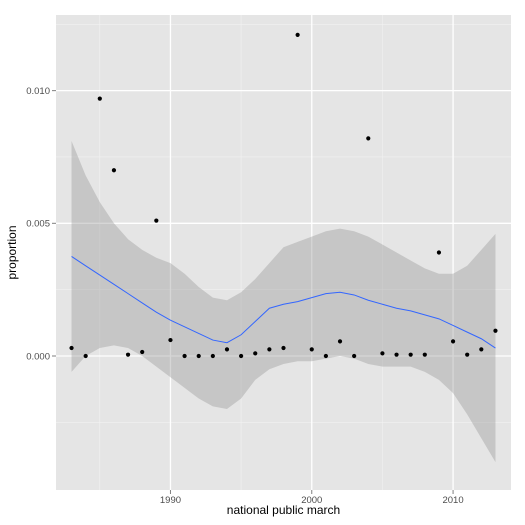 The width and height of the screenshot is (525, 525). I want to click on x-axis-title: national public march, so click(283, 510).